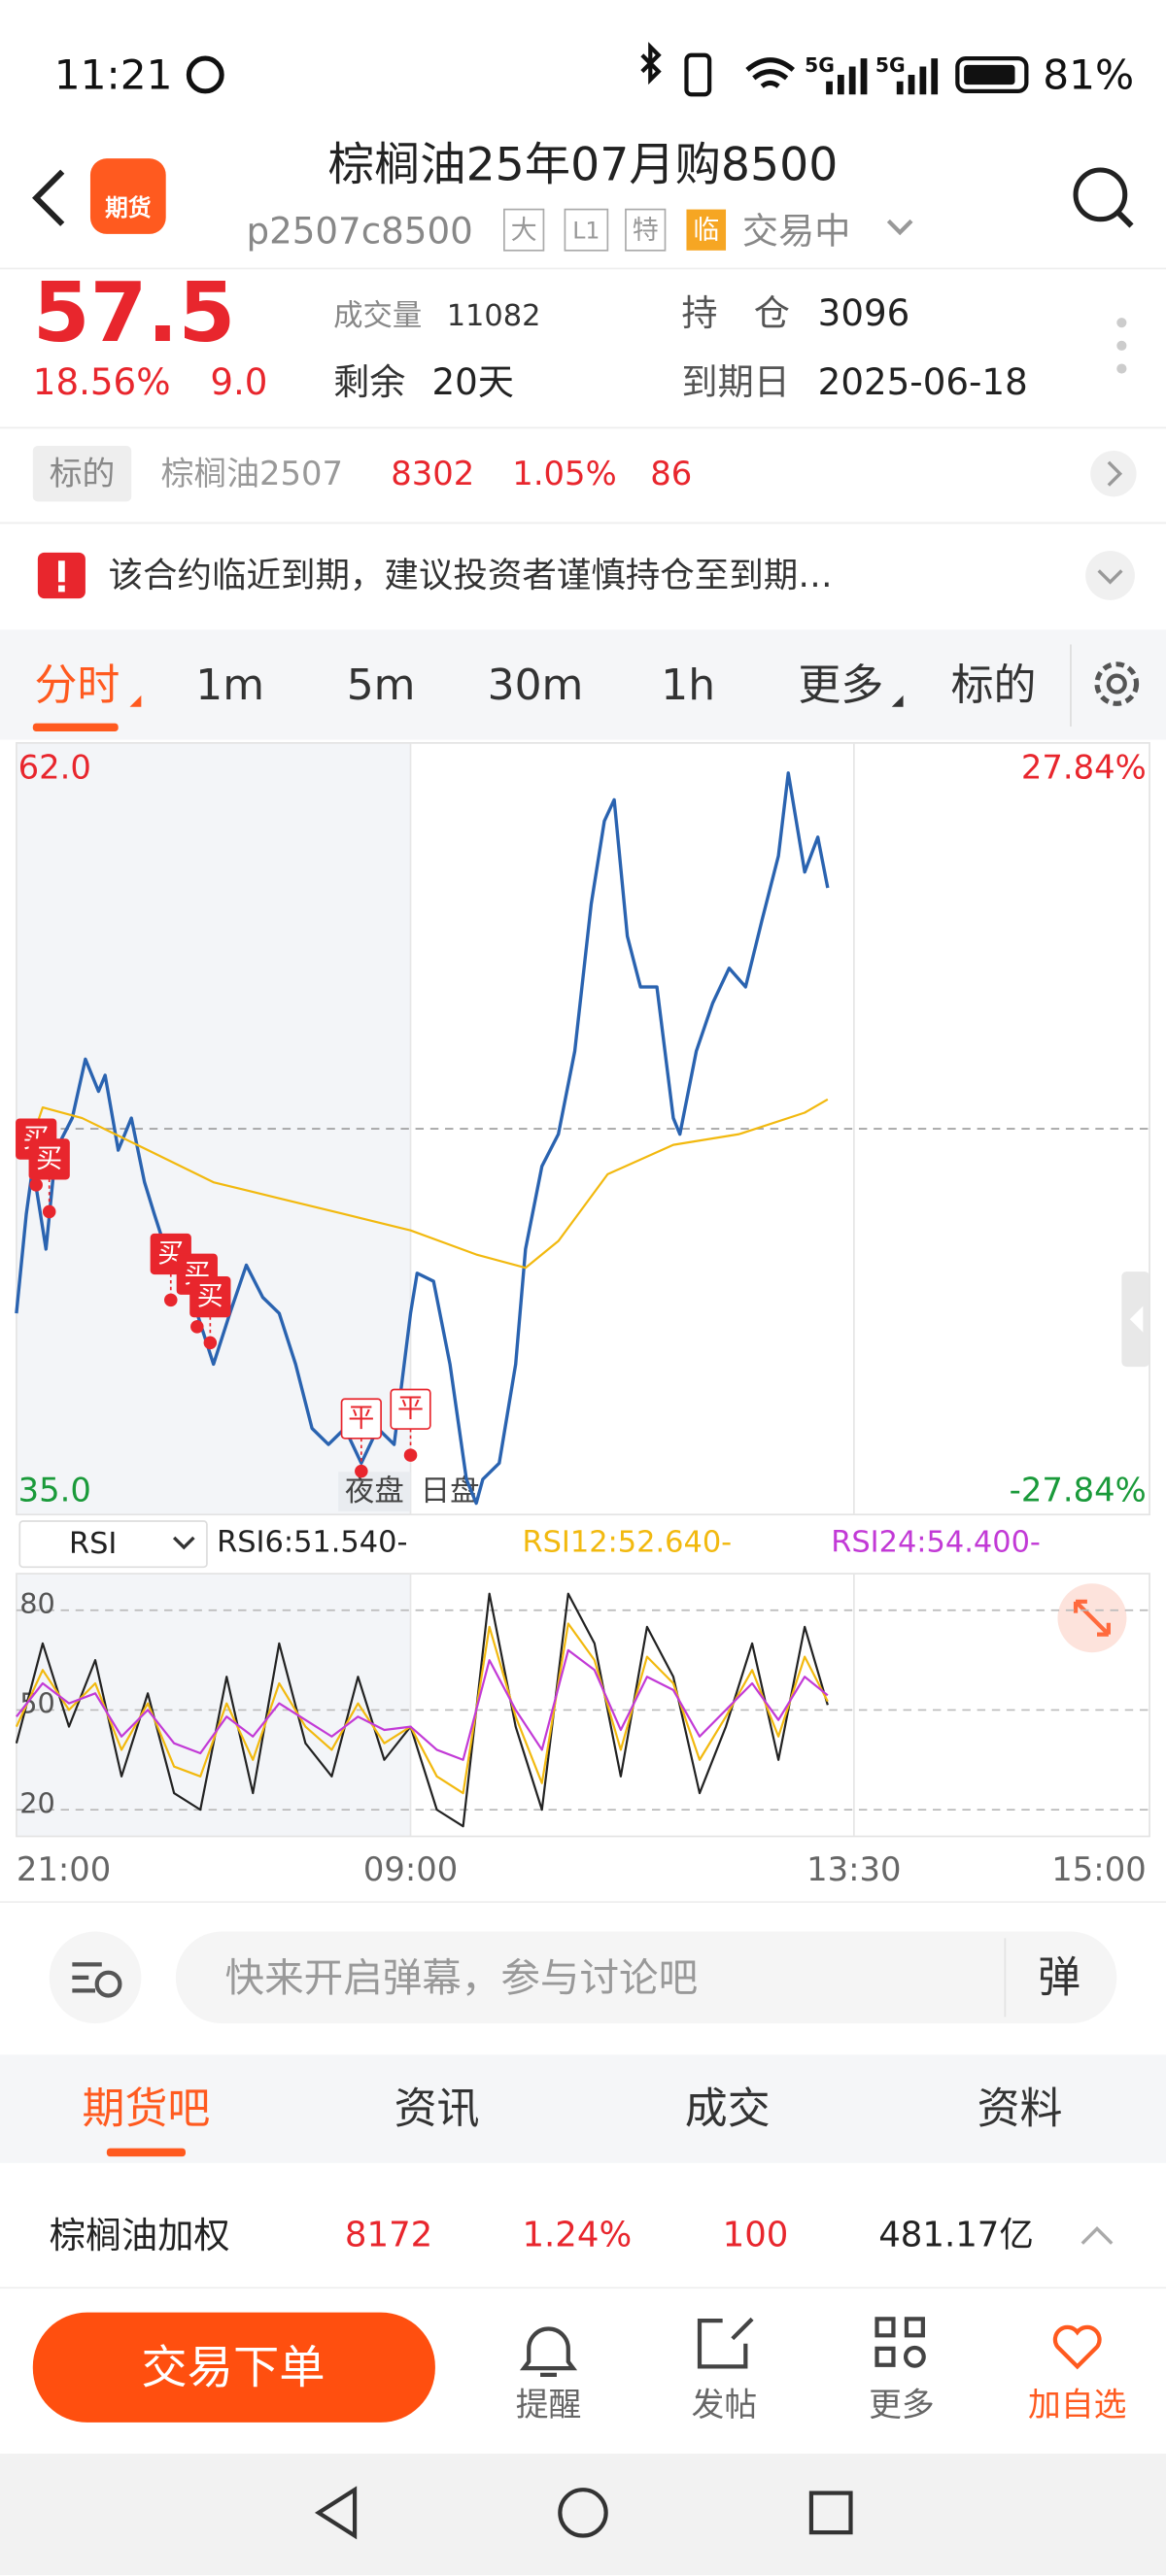 This screenshot has height=2576, width=1166. I want to click on battery-icon, so click(992, 74).